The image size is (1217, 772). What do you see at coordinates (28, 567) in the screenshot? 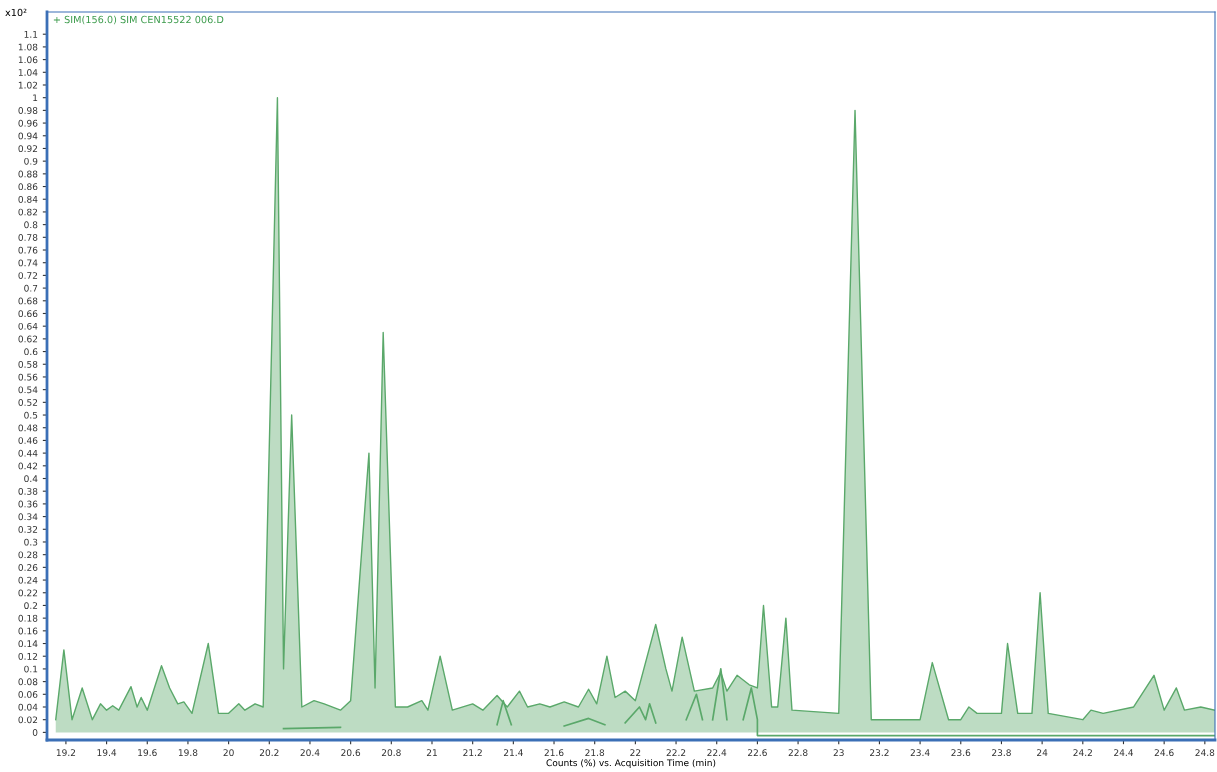
I see `y-tick-label: 0.26` at bounding box center [28, 567].